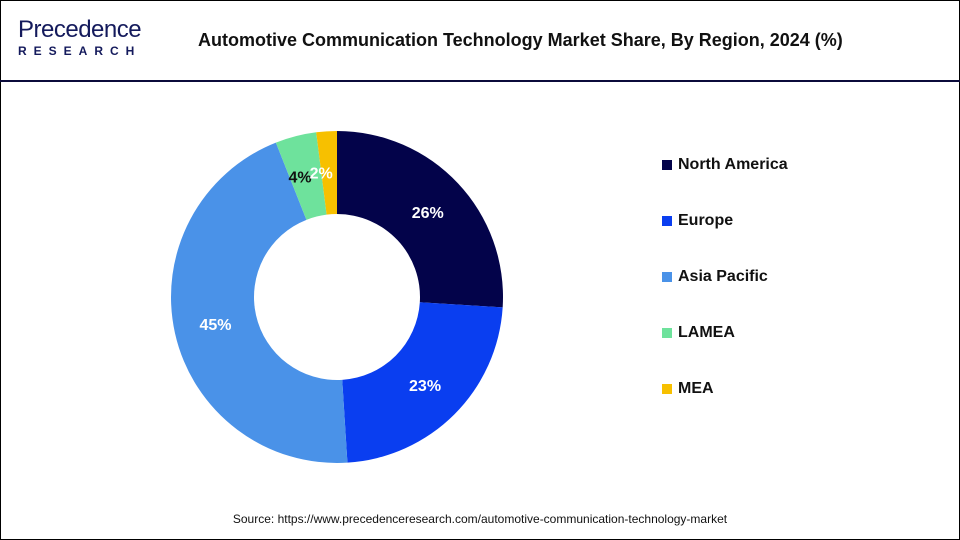  Describe the element at coordinates (259, 302) in the screenshot. I see `slice-asia-pacific` at that location.